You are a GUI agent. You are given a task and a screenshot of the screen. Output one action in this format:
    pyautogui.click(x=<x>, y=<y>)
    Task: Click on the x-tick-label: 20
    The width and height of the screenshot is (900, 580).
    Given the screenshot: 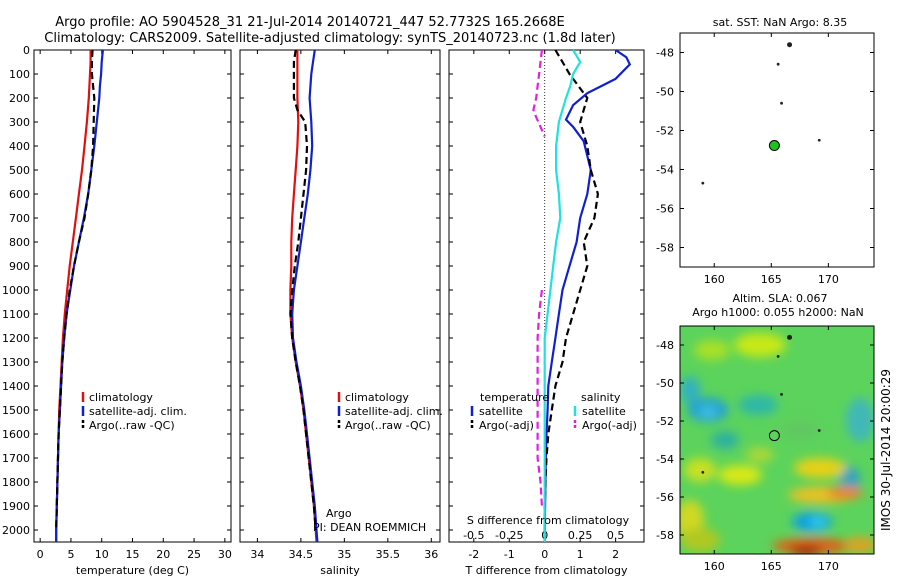 What is the action you would take?
    pyautogui.click(x=163, y=554)
    